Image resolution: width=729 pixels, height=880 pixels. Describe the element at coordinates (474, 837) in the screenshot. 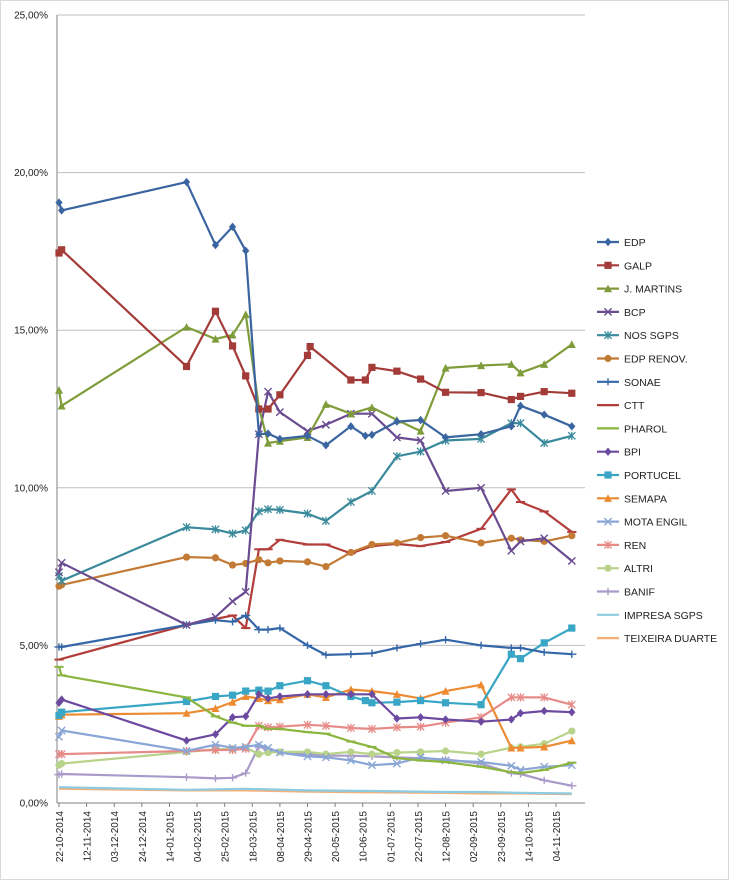

I see `x-tick-label: 02-09-2015` at that location.